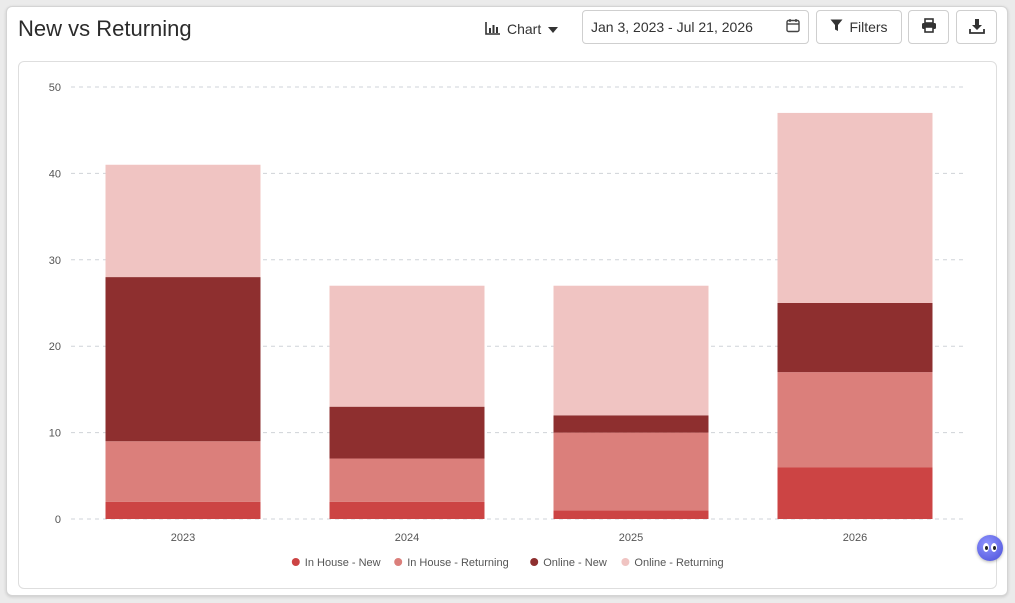 The height and width of the screenshot is (603, 1015). What do you see at coordinates (672, 27) in the screenshot?
I see `date-range-value: Jan 3, 2023 - Jul 21, 2026` at bounding box center [672, 27].